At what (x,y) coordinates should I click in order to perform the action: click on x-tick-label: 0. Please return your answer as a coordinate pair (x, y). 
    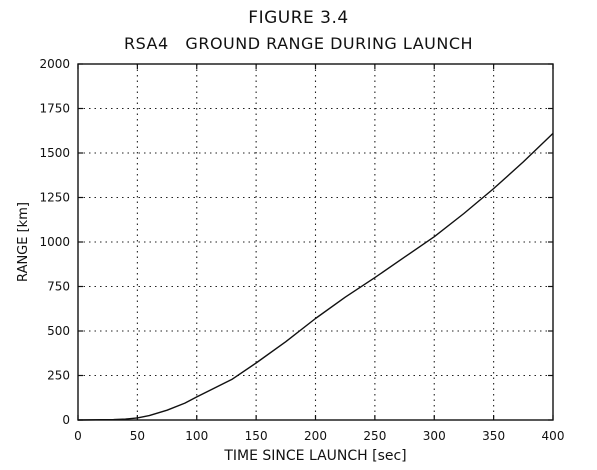
    Looking at the image, I should click on (78, 436).